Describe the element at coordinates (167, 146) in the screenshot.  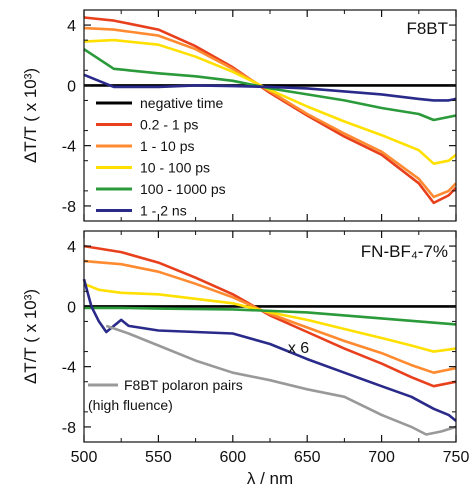
I see `legend-label: 1 - 10 ps` at that location.